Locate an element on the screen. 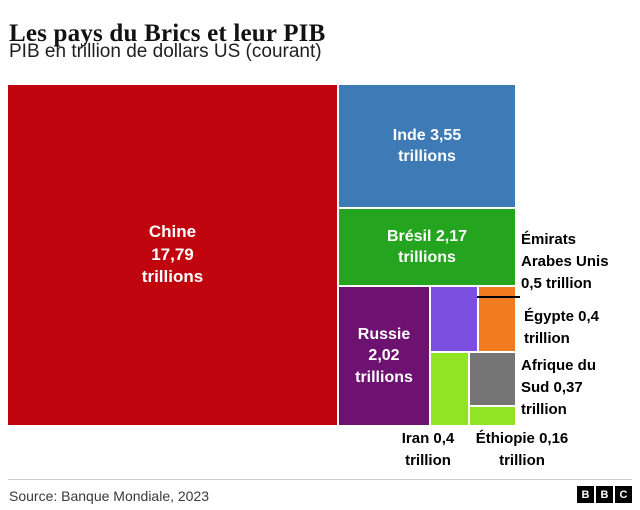 The width and height of the screenshot is (640, 510). treemap-cell-afrique-du-sud is located at coordinates (492, 379).